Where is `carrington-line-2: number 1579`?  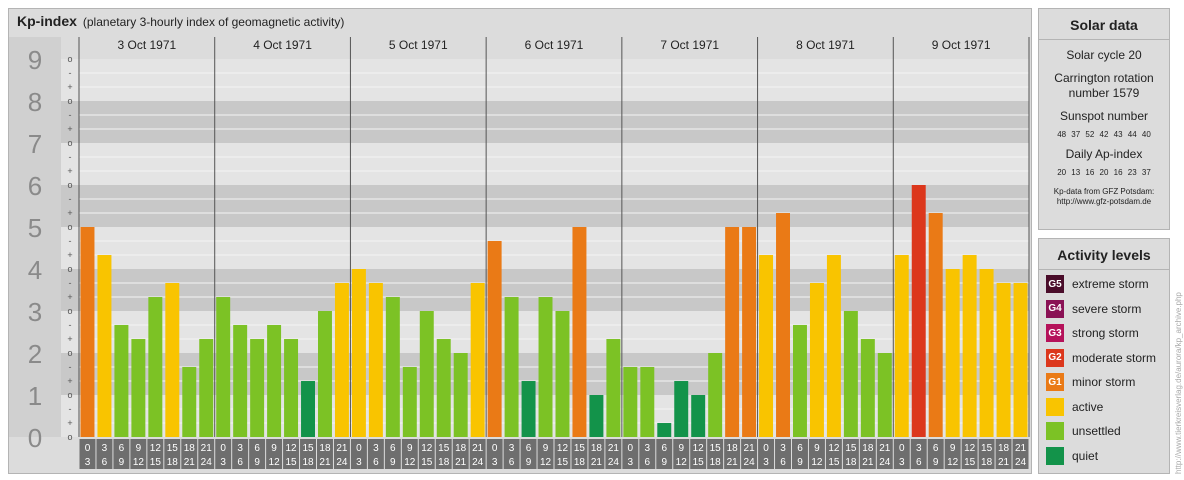 carrington-line-2: number 1579 is located at coordinates (1104, 93).